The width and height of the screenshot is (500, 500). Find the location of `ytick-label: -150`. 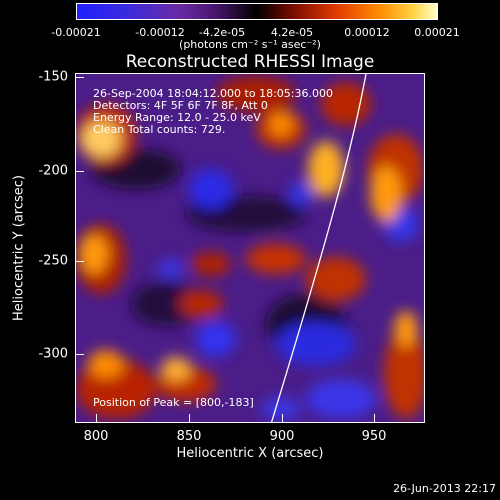

ytick-label: -150 is located at coordinates (53, 77).